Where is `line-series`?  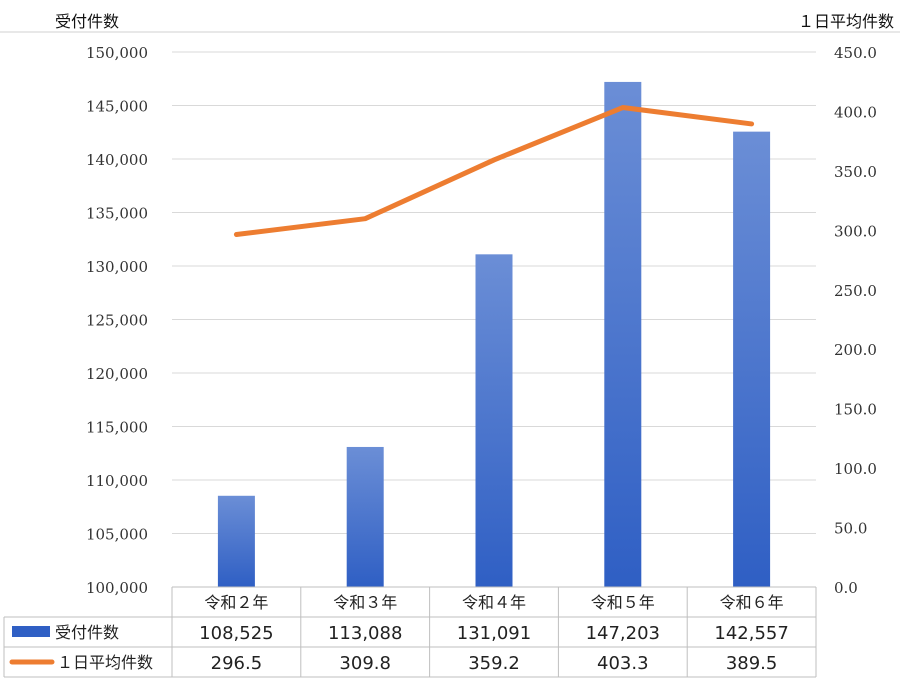 line-series is located at coordinates (494, 171).